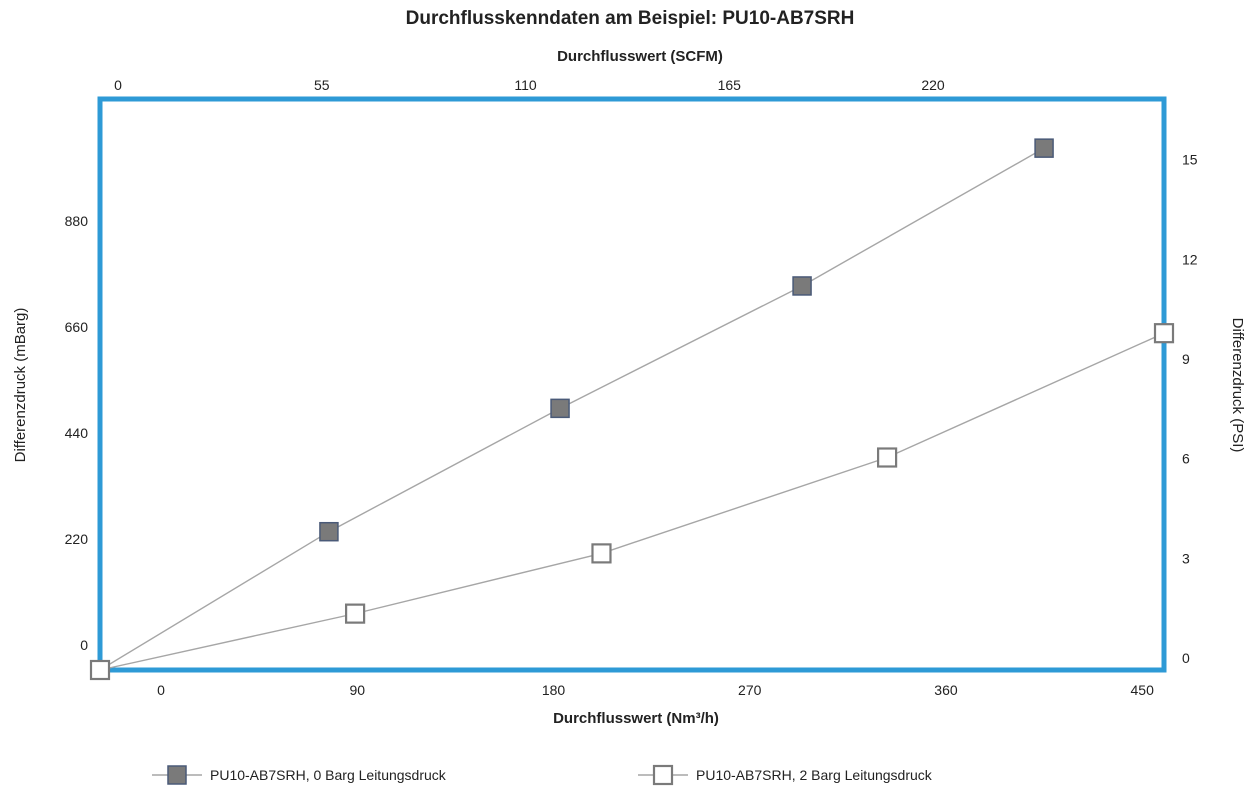 Image resolution: width=1257 pixels, height=789 pixels. Describe the element at coordinates (1186, 359) in the screenshot. I see `y-right-tick-label: 9` at that location.